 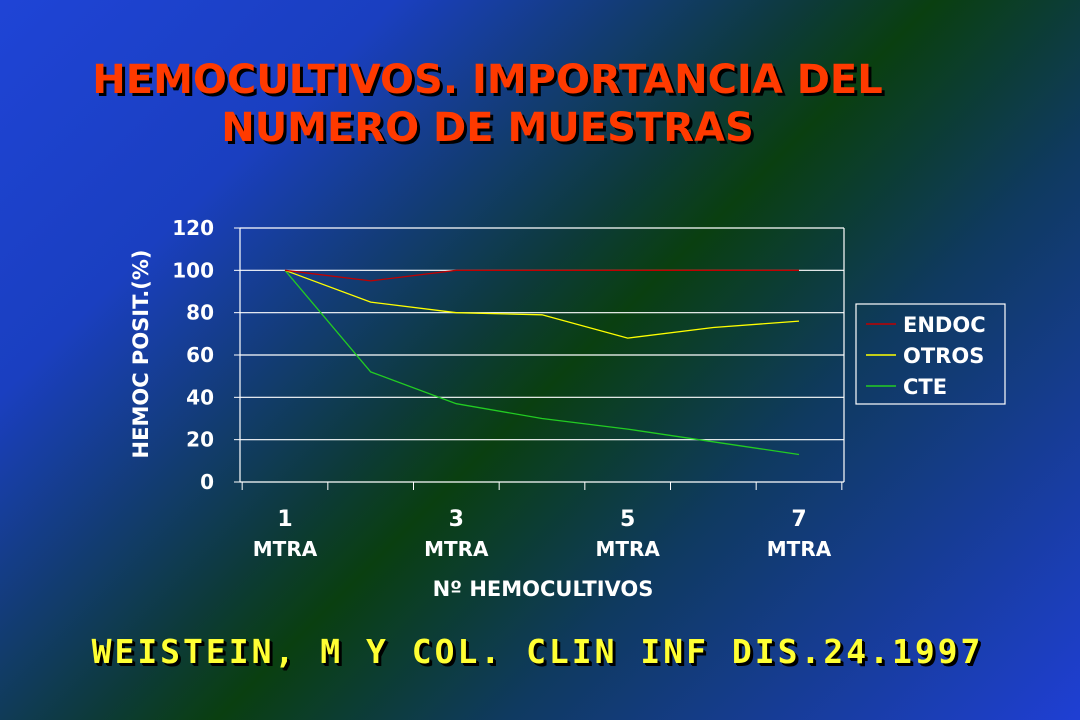 I want to click on x-tick-label-number: 7, so click(x=798, y=519).